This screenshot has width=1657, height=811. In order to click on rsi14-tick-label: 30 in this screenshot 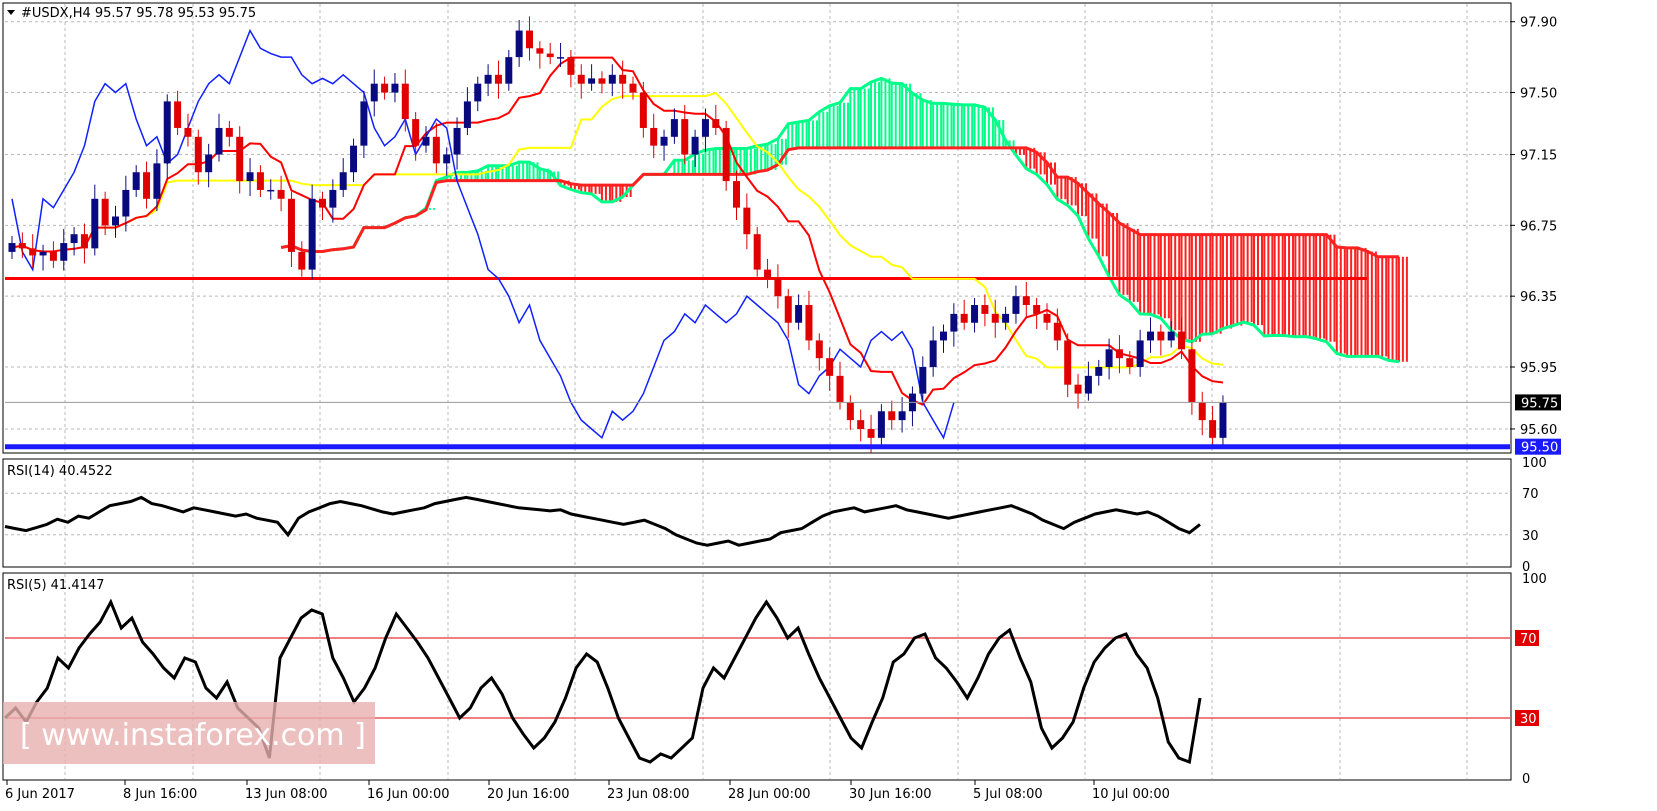, I will do `click(1530, 536)`.